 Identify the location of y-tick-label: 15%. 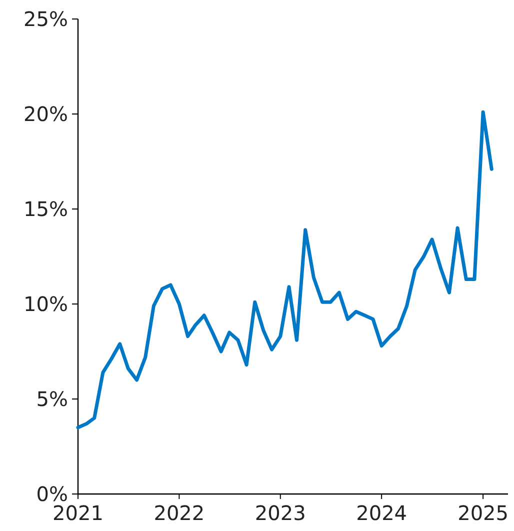
(46, 209).